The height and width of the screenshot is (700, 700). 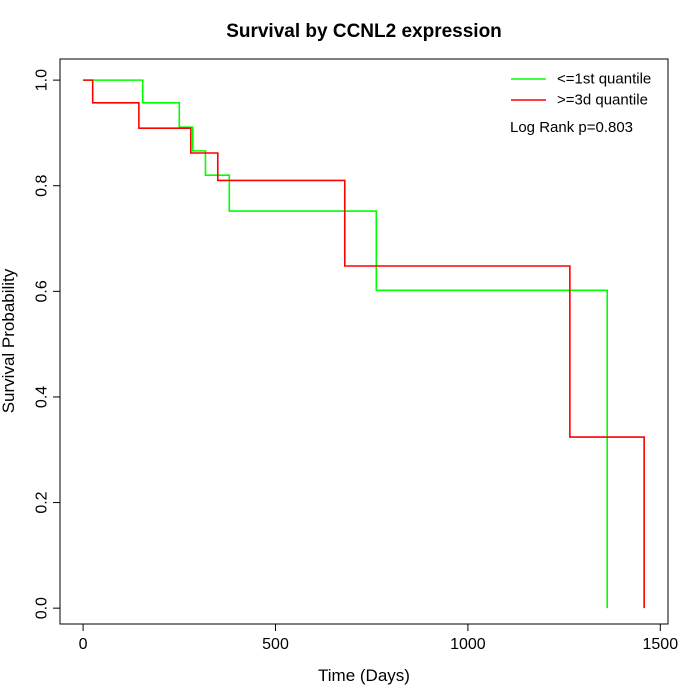 I want to click on chart-title: Survival by CCNL2 expression, so click(x=364, y=31).